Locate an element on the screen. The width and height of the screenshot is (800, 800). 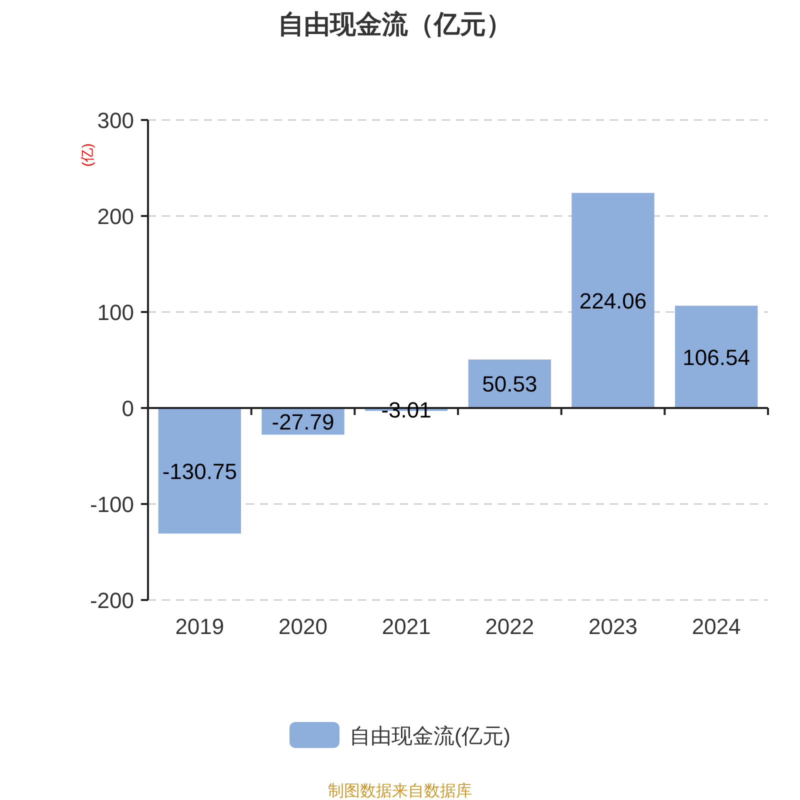
chart-title: 自由现金流（亿元） is located at coordinates (395, 24).